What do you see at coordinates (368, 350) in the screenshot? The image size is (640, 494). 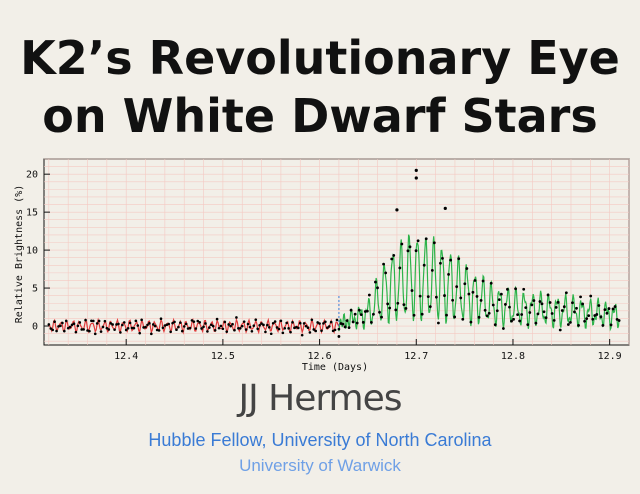 I see `x-axis-ticks: 12.4 12.5 12.6 12.7 12.8 12.9` at bounding box center [368, 350].